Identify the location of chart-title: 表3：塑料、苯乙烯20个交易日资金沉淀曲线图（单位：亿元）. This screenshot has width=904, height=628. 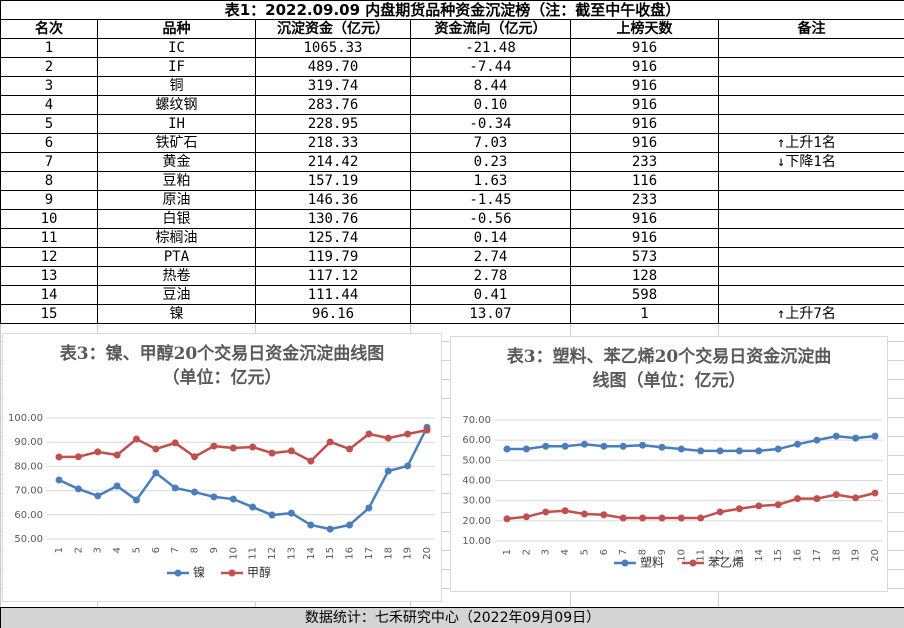
(669, 369).